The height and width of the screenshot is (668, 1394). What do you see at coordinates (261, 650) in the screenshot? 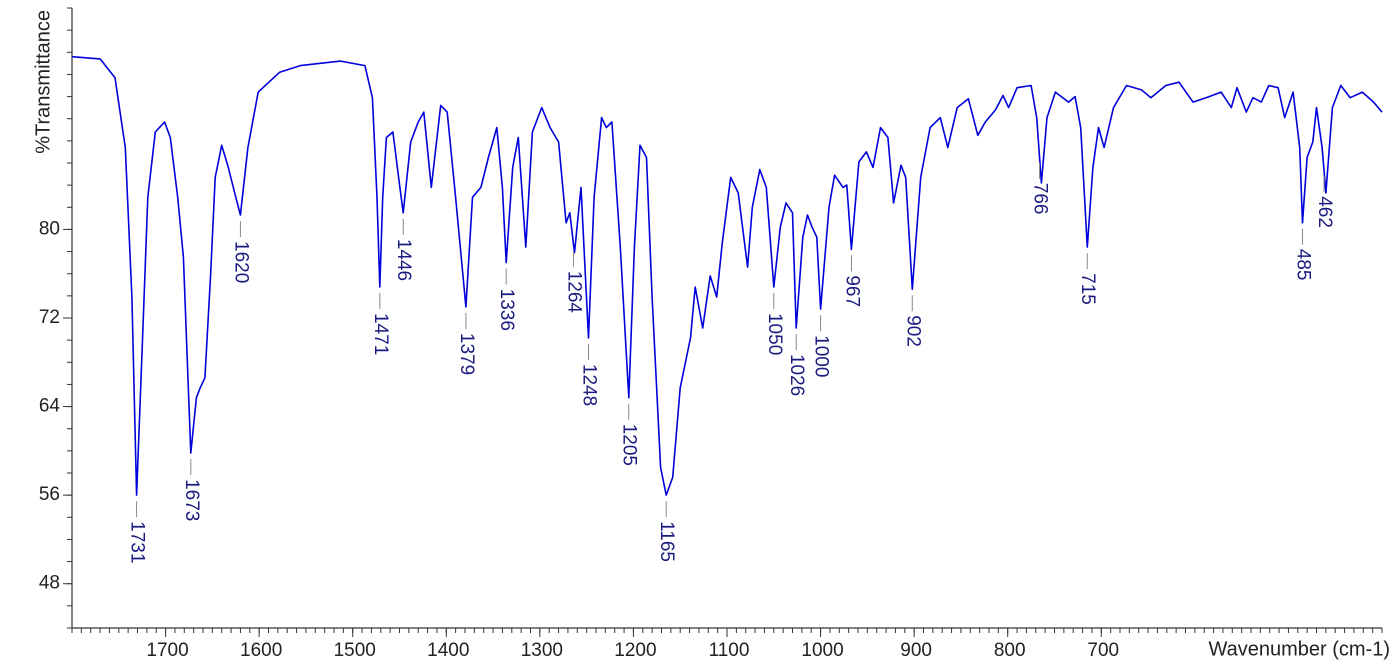
I see `x-tick-label: 1600` at bounding box center [261, 650].